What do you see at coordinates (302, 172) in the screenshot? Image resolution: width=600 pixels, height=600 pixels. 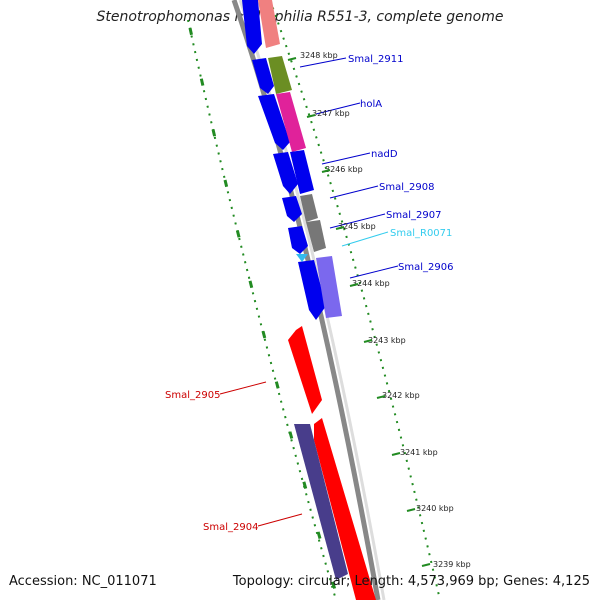 I see `gene-blue2` at bounding box center [302, 172].